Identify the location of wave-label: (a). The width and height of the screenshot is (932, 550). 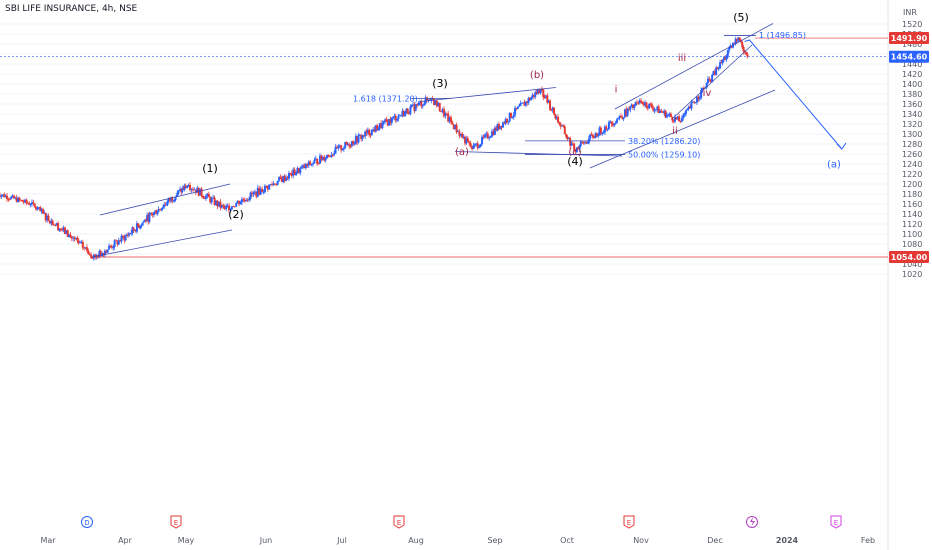
(462, 152).